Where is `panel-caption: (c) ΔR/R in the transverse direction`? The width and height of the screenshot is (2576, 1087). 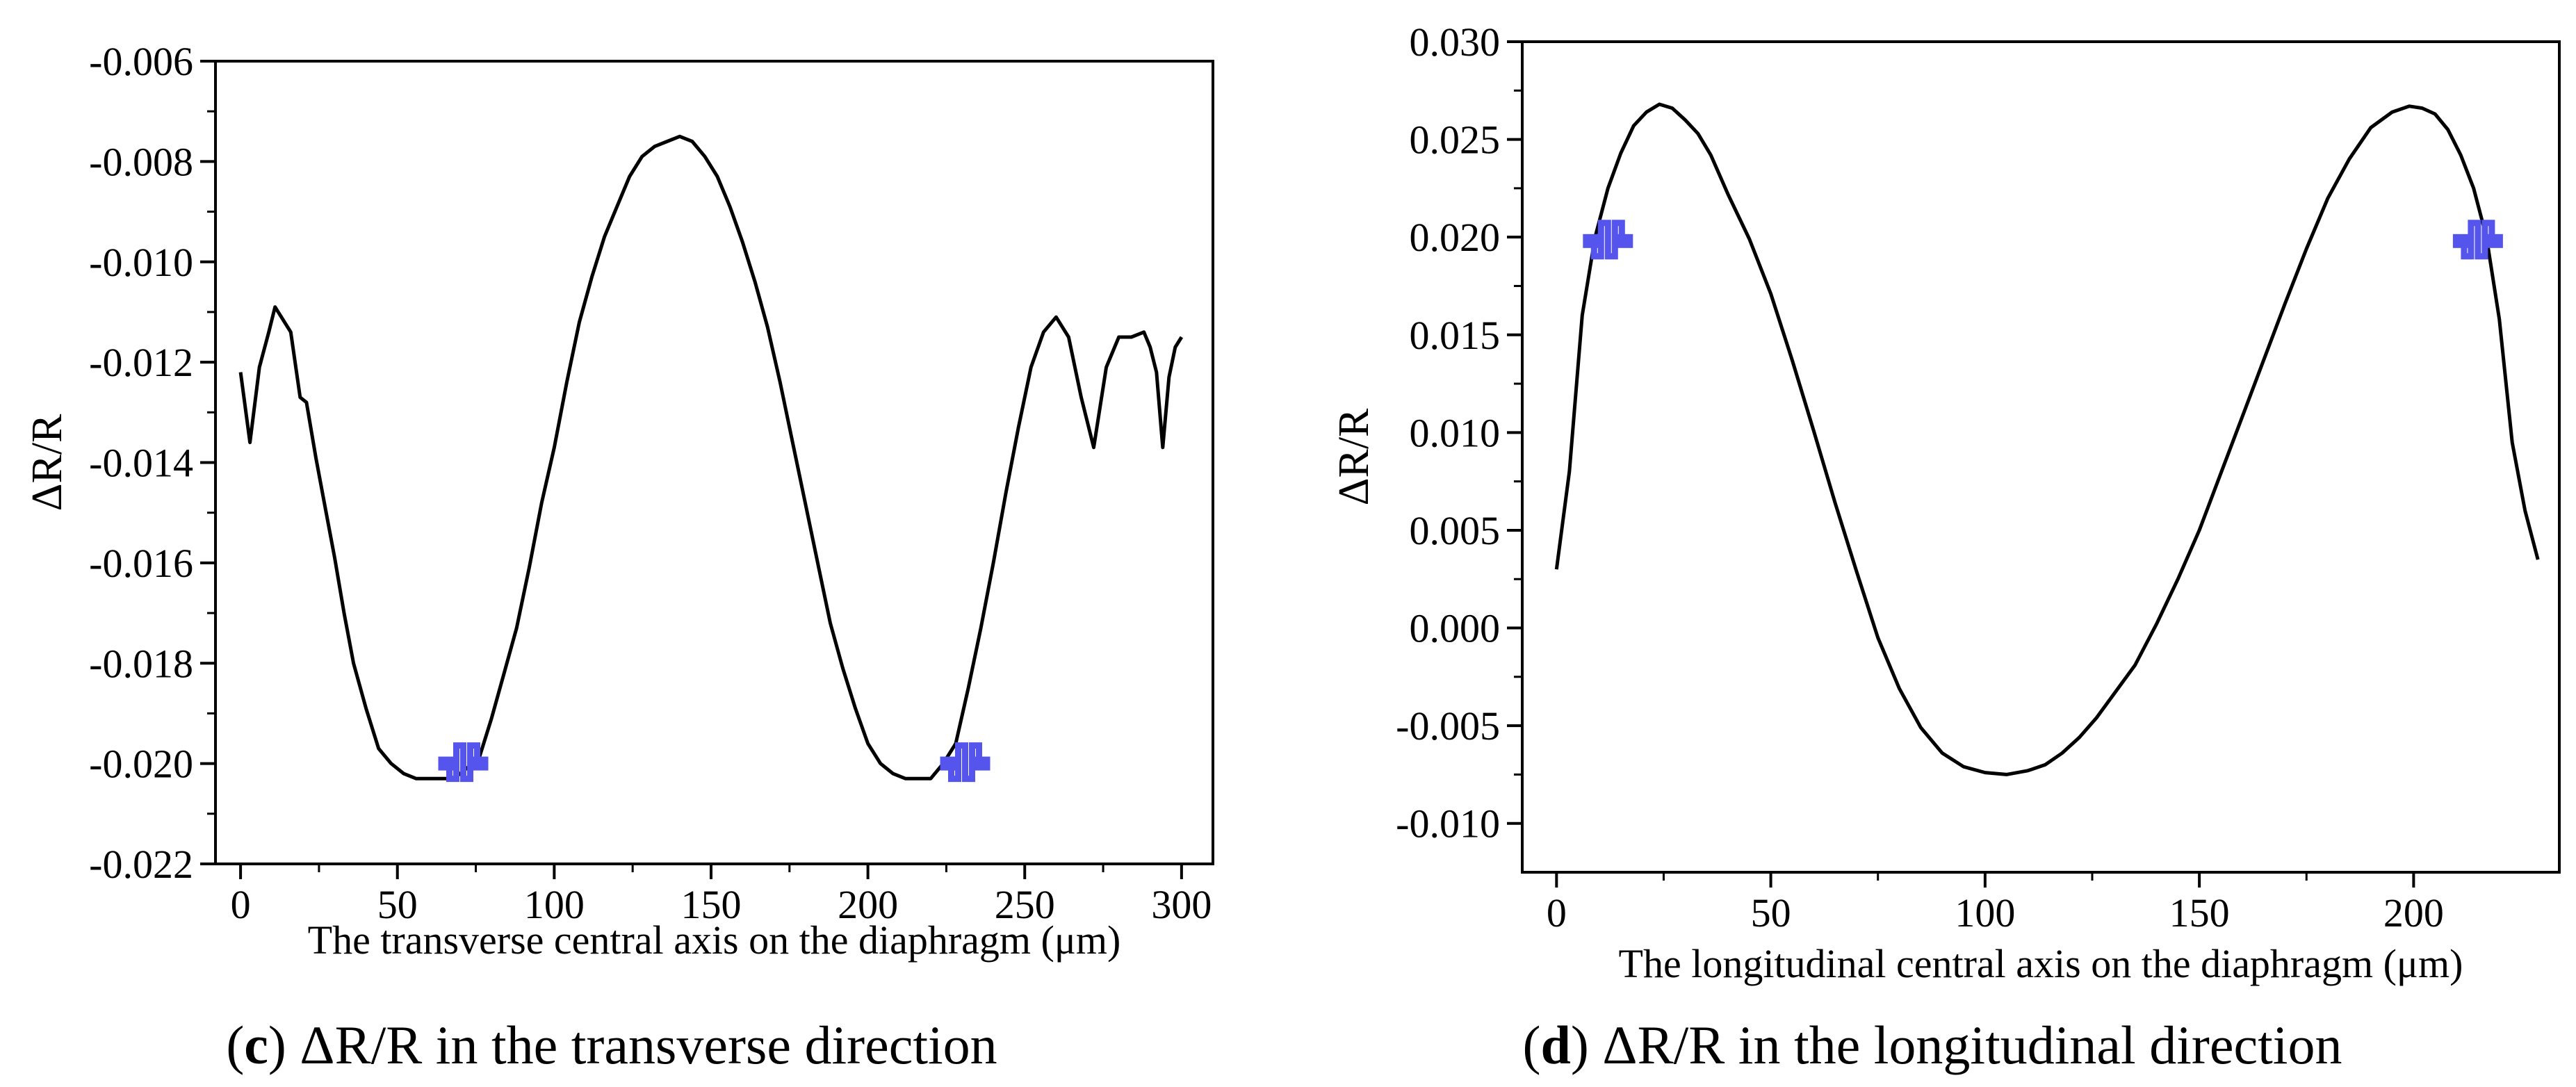
panel-caption: (c) ΔR/R in the transverse direction is located at coordinates (611, 1045).